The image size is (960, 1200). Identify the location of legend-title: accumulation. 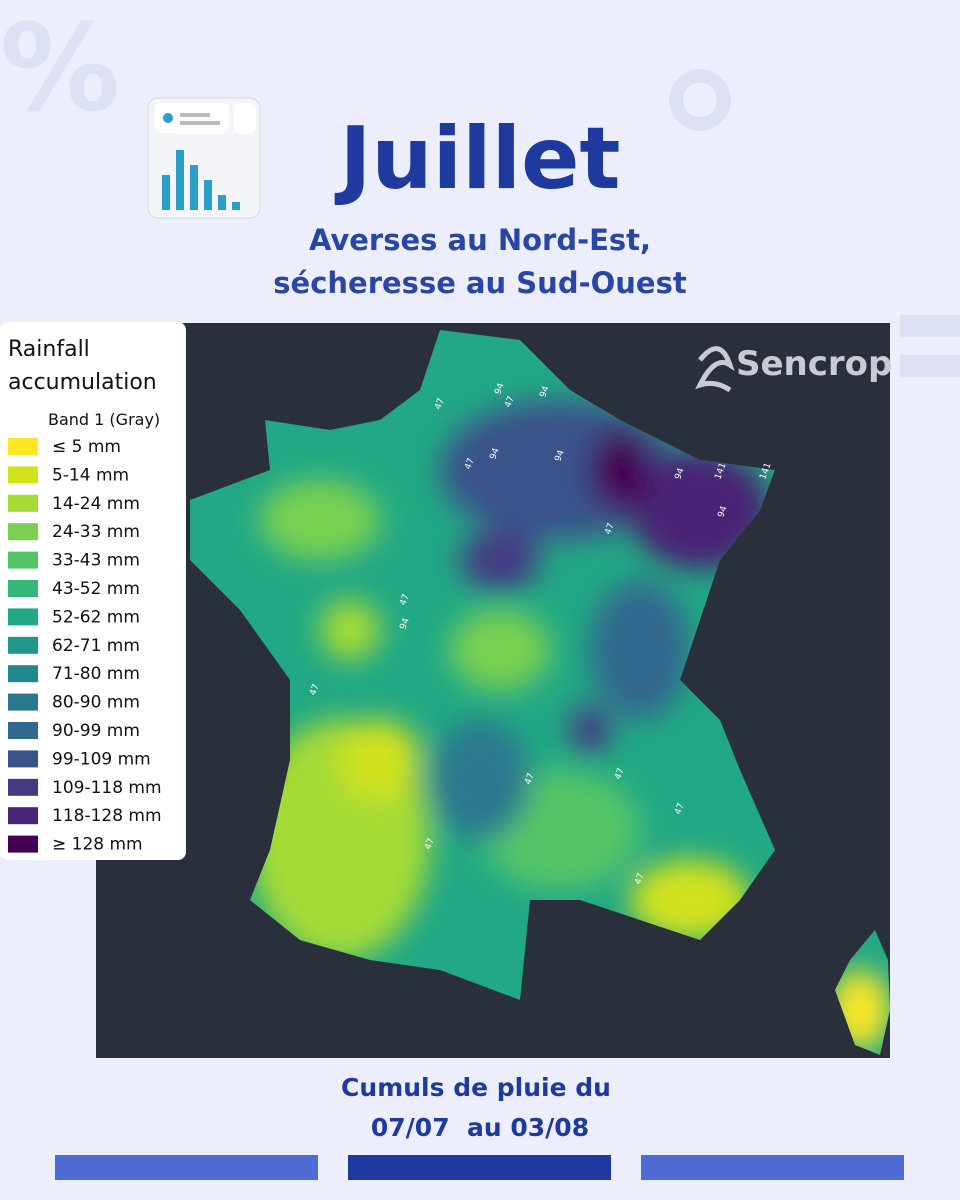
(82, 382).